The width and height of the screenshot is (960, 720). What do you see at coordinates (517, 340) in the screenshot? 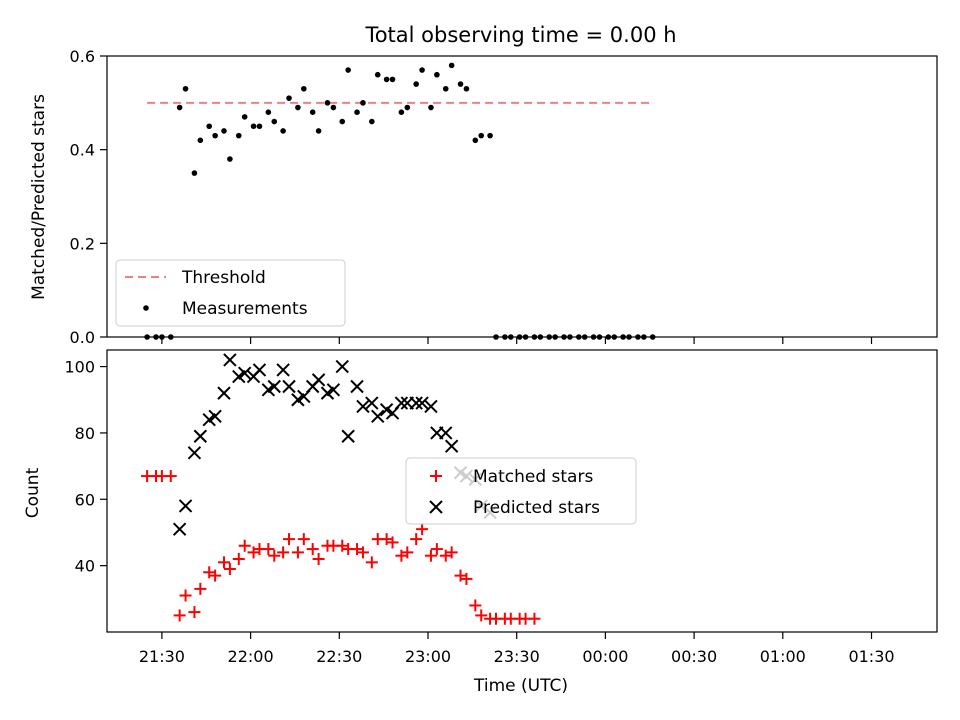
I see `ratio-x-ticks` at bounding box center [517, 340].